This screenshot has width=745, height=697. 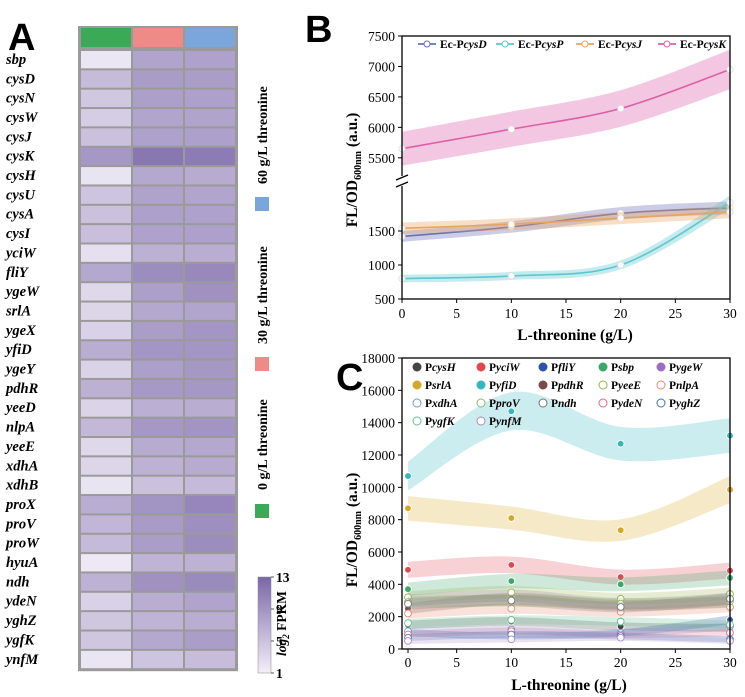 I want to click on heatmap-gene-label: yeeE, so click(x=19, y=447).